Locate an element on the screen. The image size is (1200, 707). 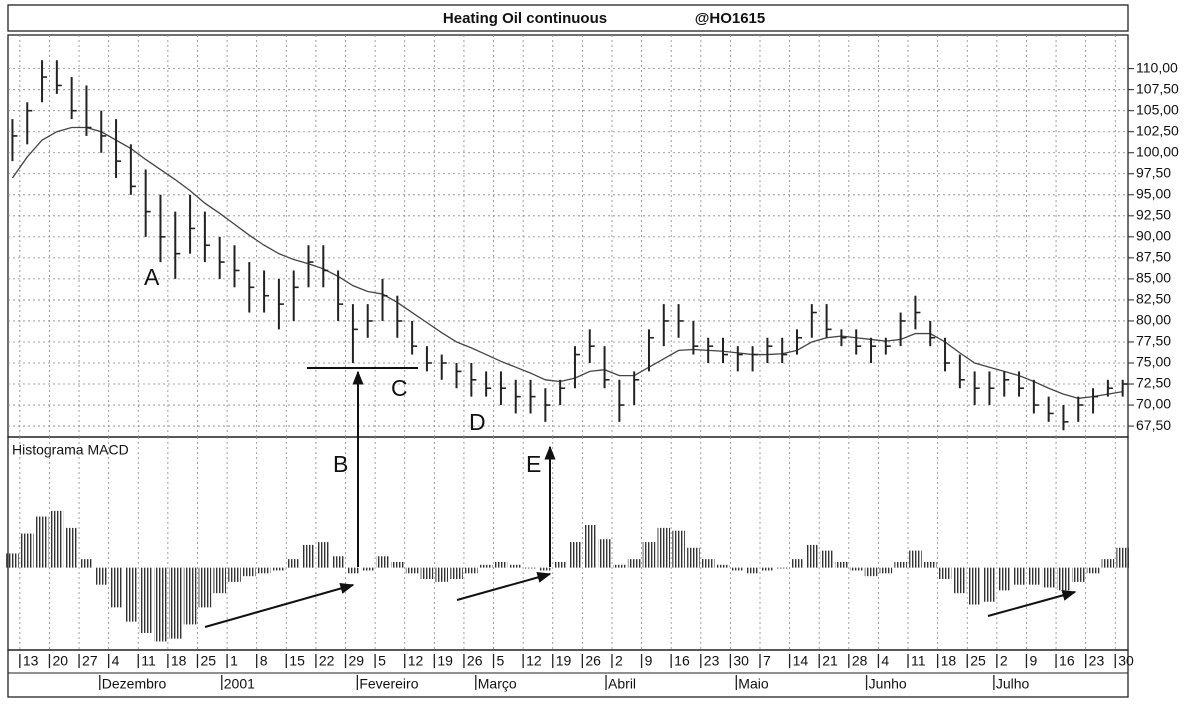
month-label: Junho is located at coordinates (888, 684).